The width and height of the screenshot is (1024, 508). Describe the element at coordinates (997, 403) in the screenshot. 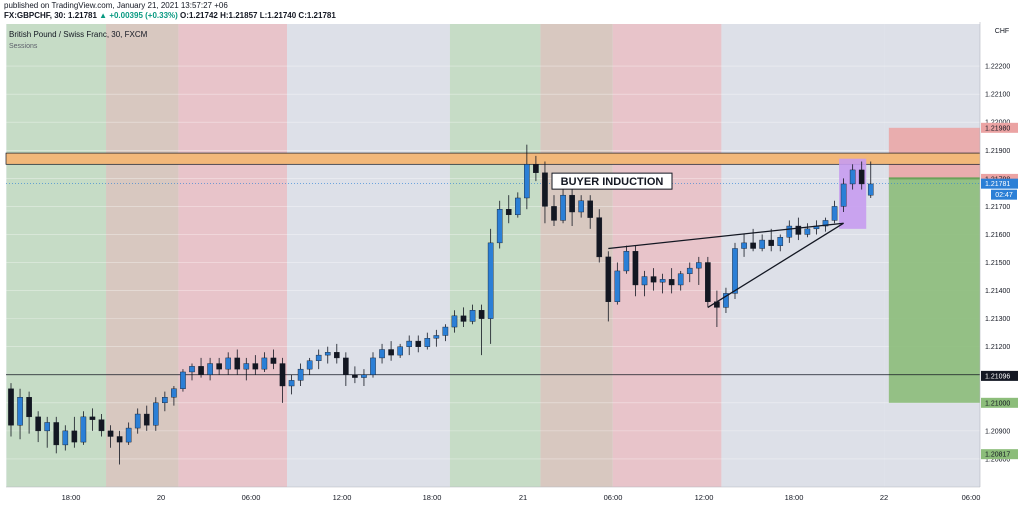

I see `price-tag-label-4: 1.21000` at that location.